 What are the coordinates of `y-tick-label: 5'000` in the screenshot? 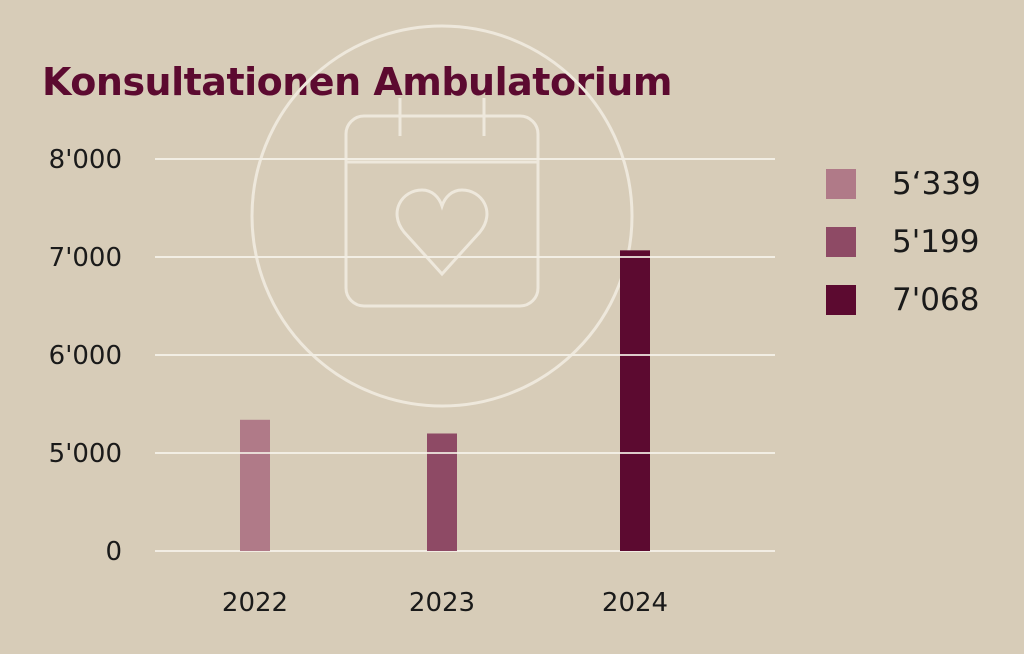 It's located at (85, 454).